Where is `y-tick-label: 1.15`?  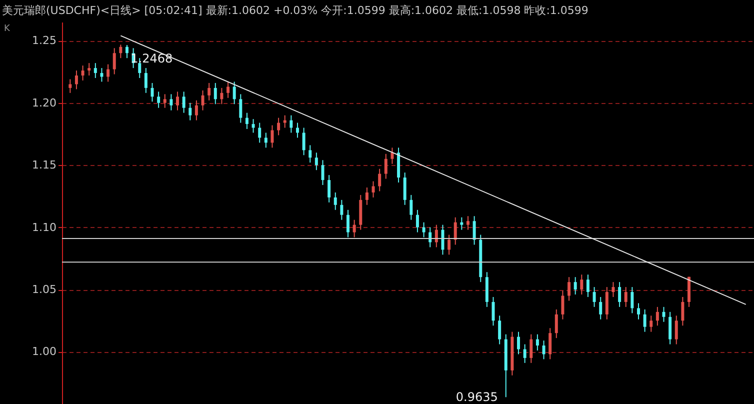
y-tick-label: 1.15 is located at coordinates (44, 165).